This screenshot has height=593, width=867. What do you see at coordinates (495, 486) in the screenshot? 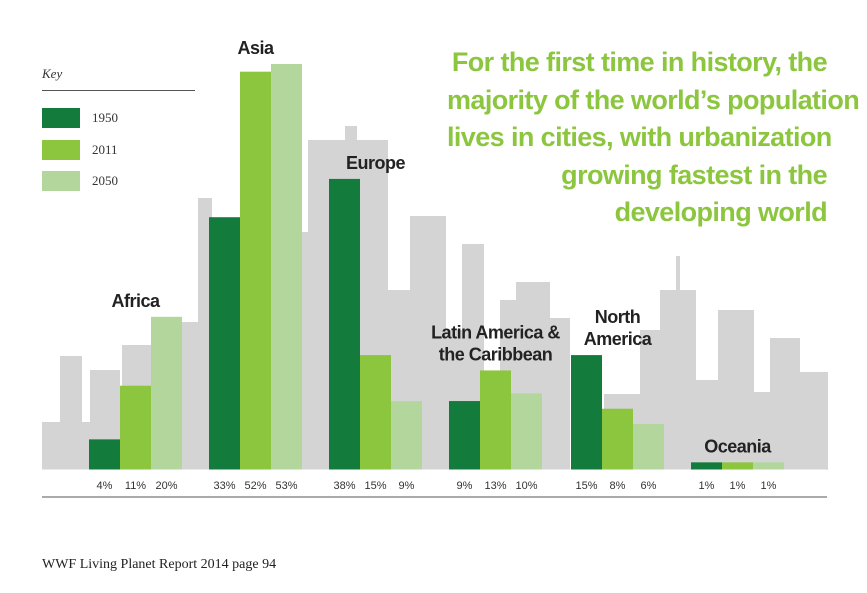
I see `value-label: 13%` at bounding box center [495, 486].